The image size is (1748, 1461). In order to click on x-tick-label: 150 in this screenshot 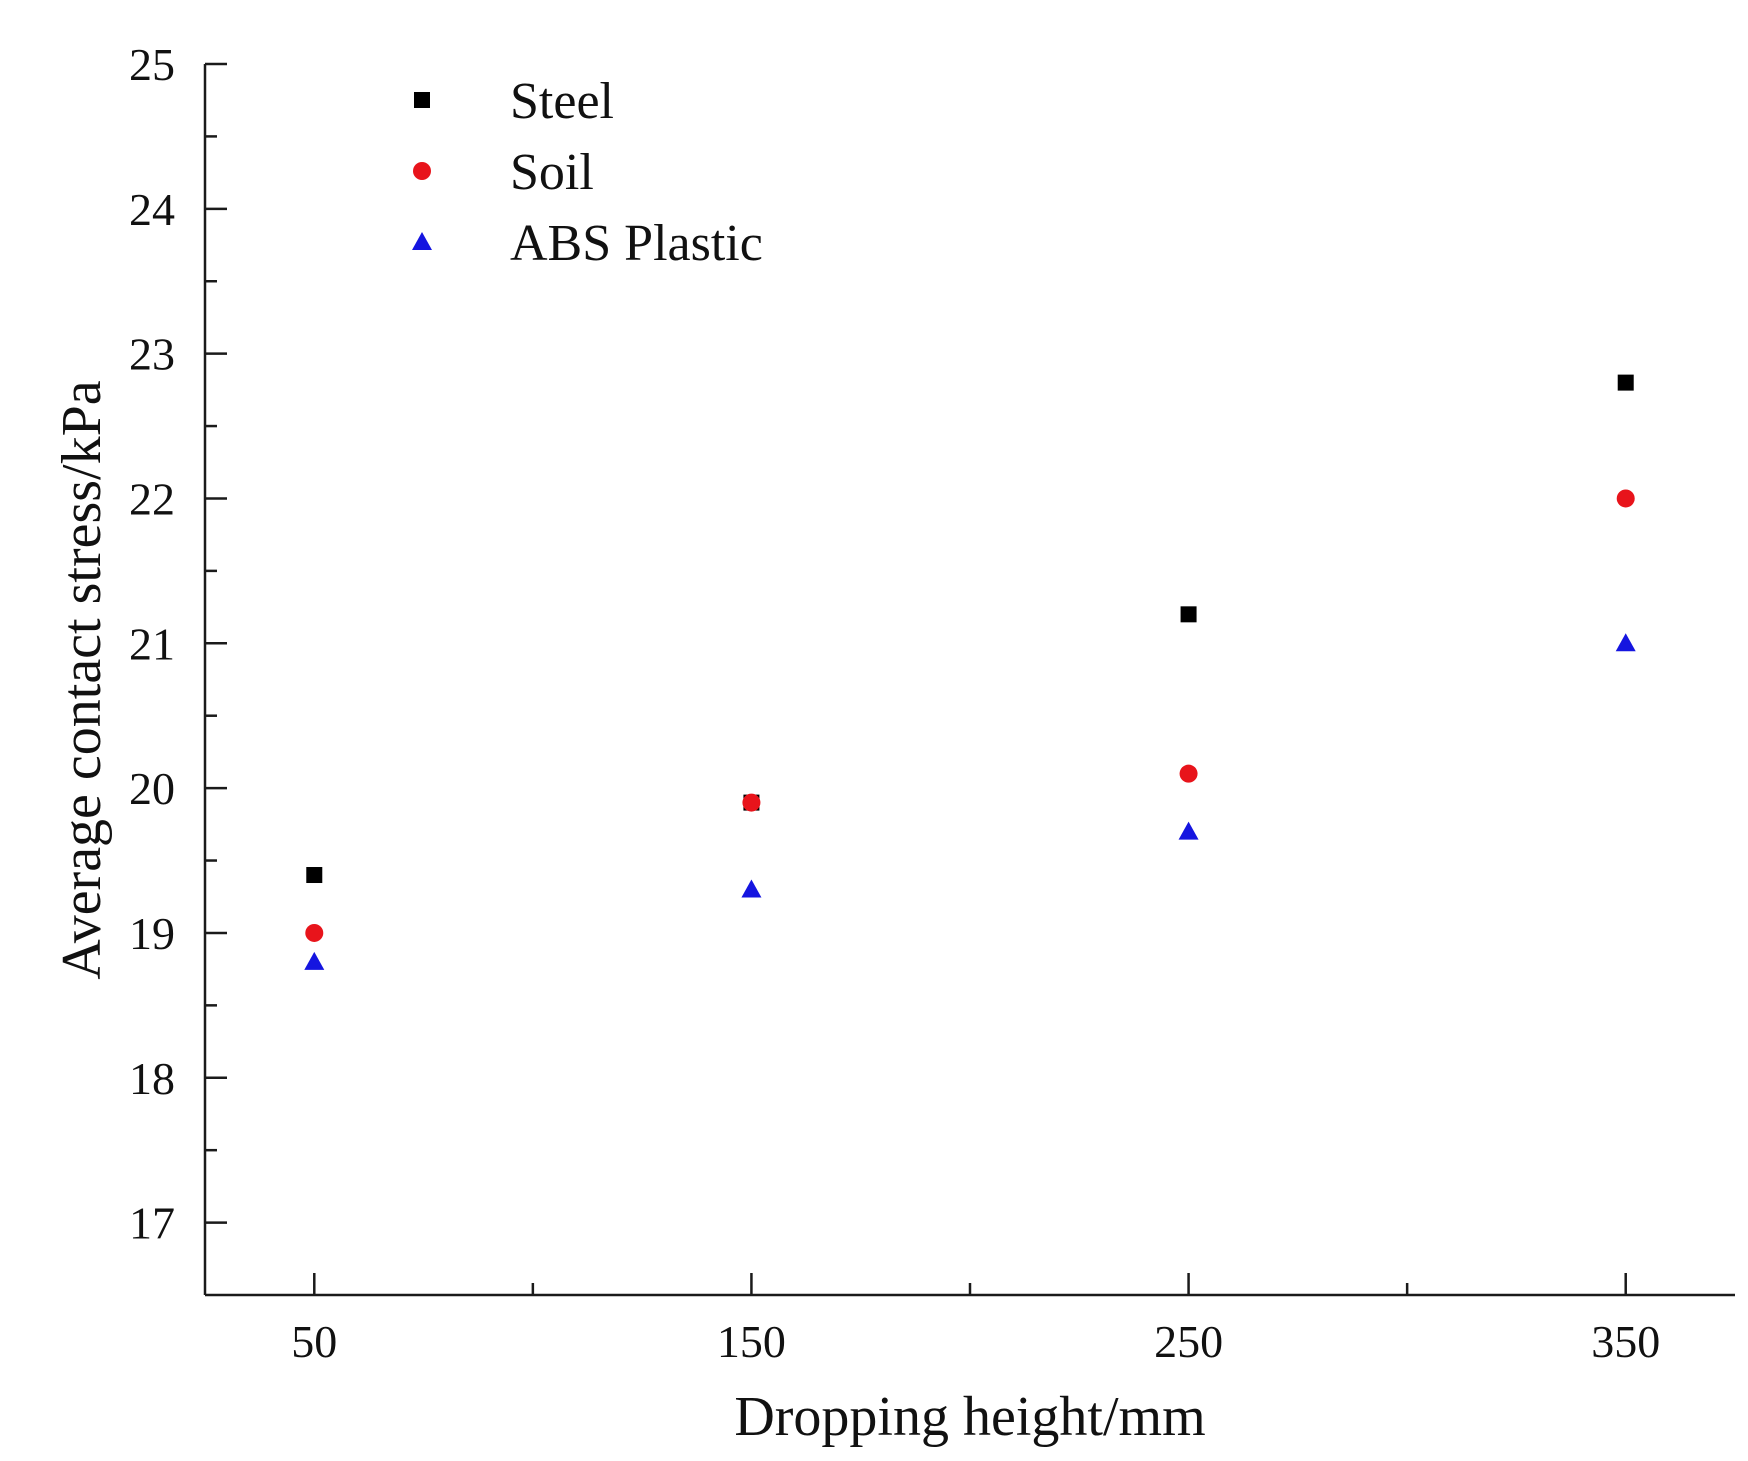, I will do `click(751, 1341)`.